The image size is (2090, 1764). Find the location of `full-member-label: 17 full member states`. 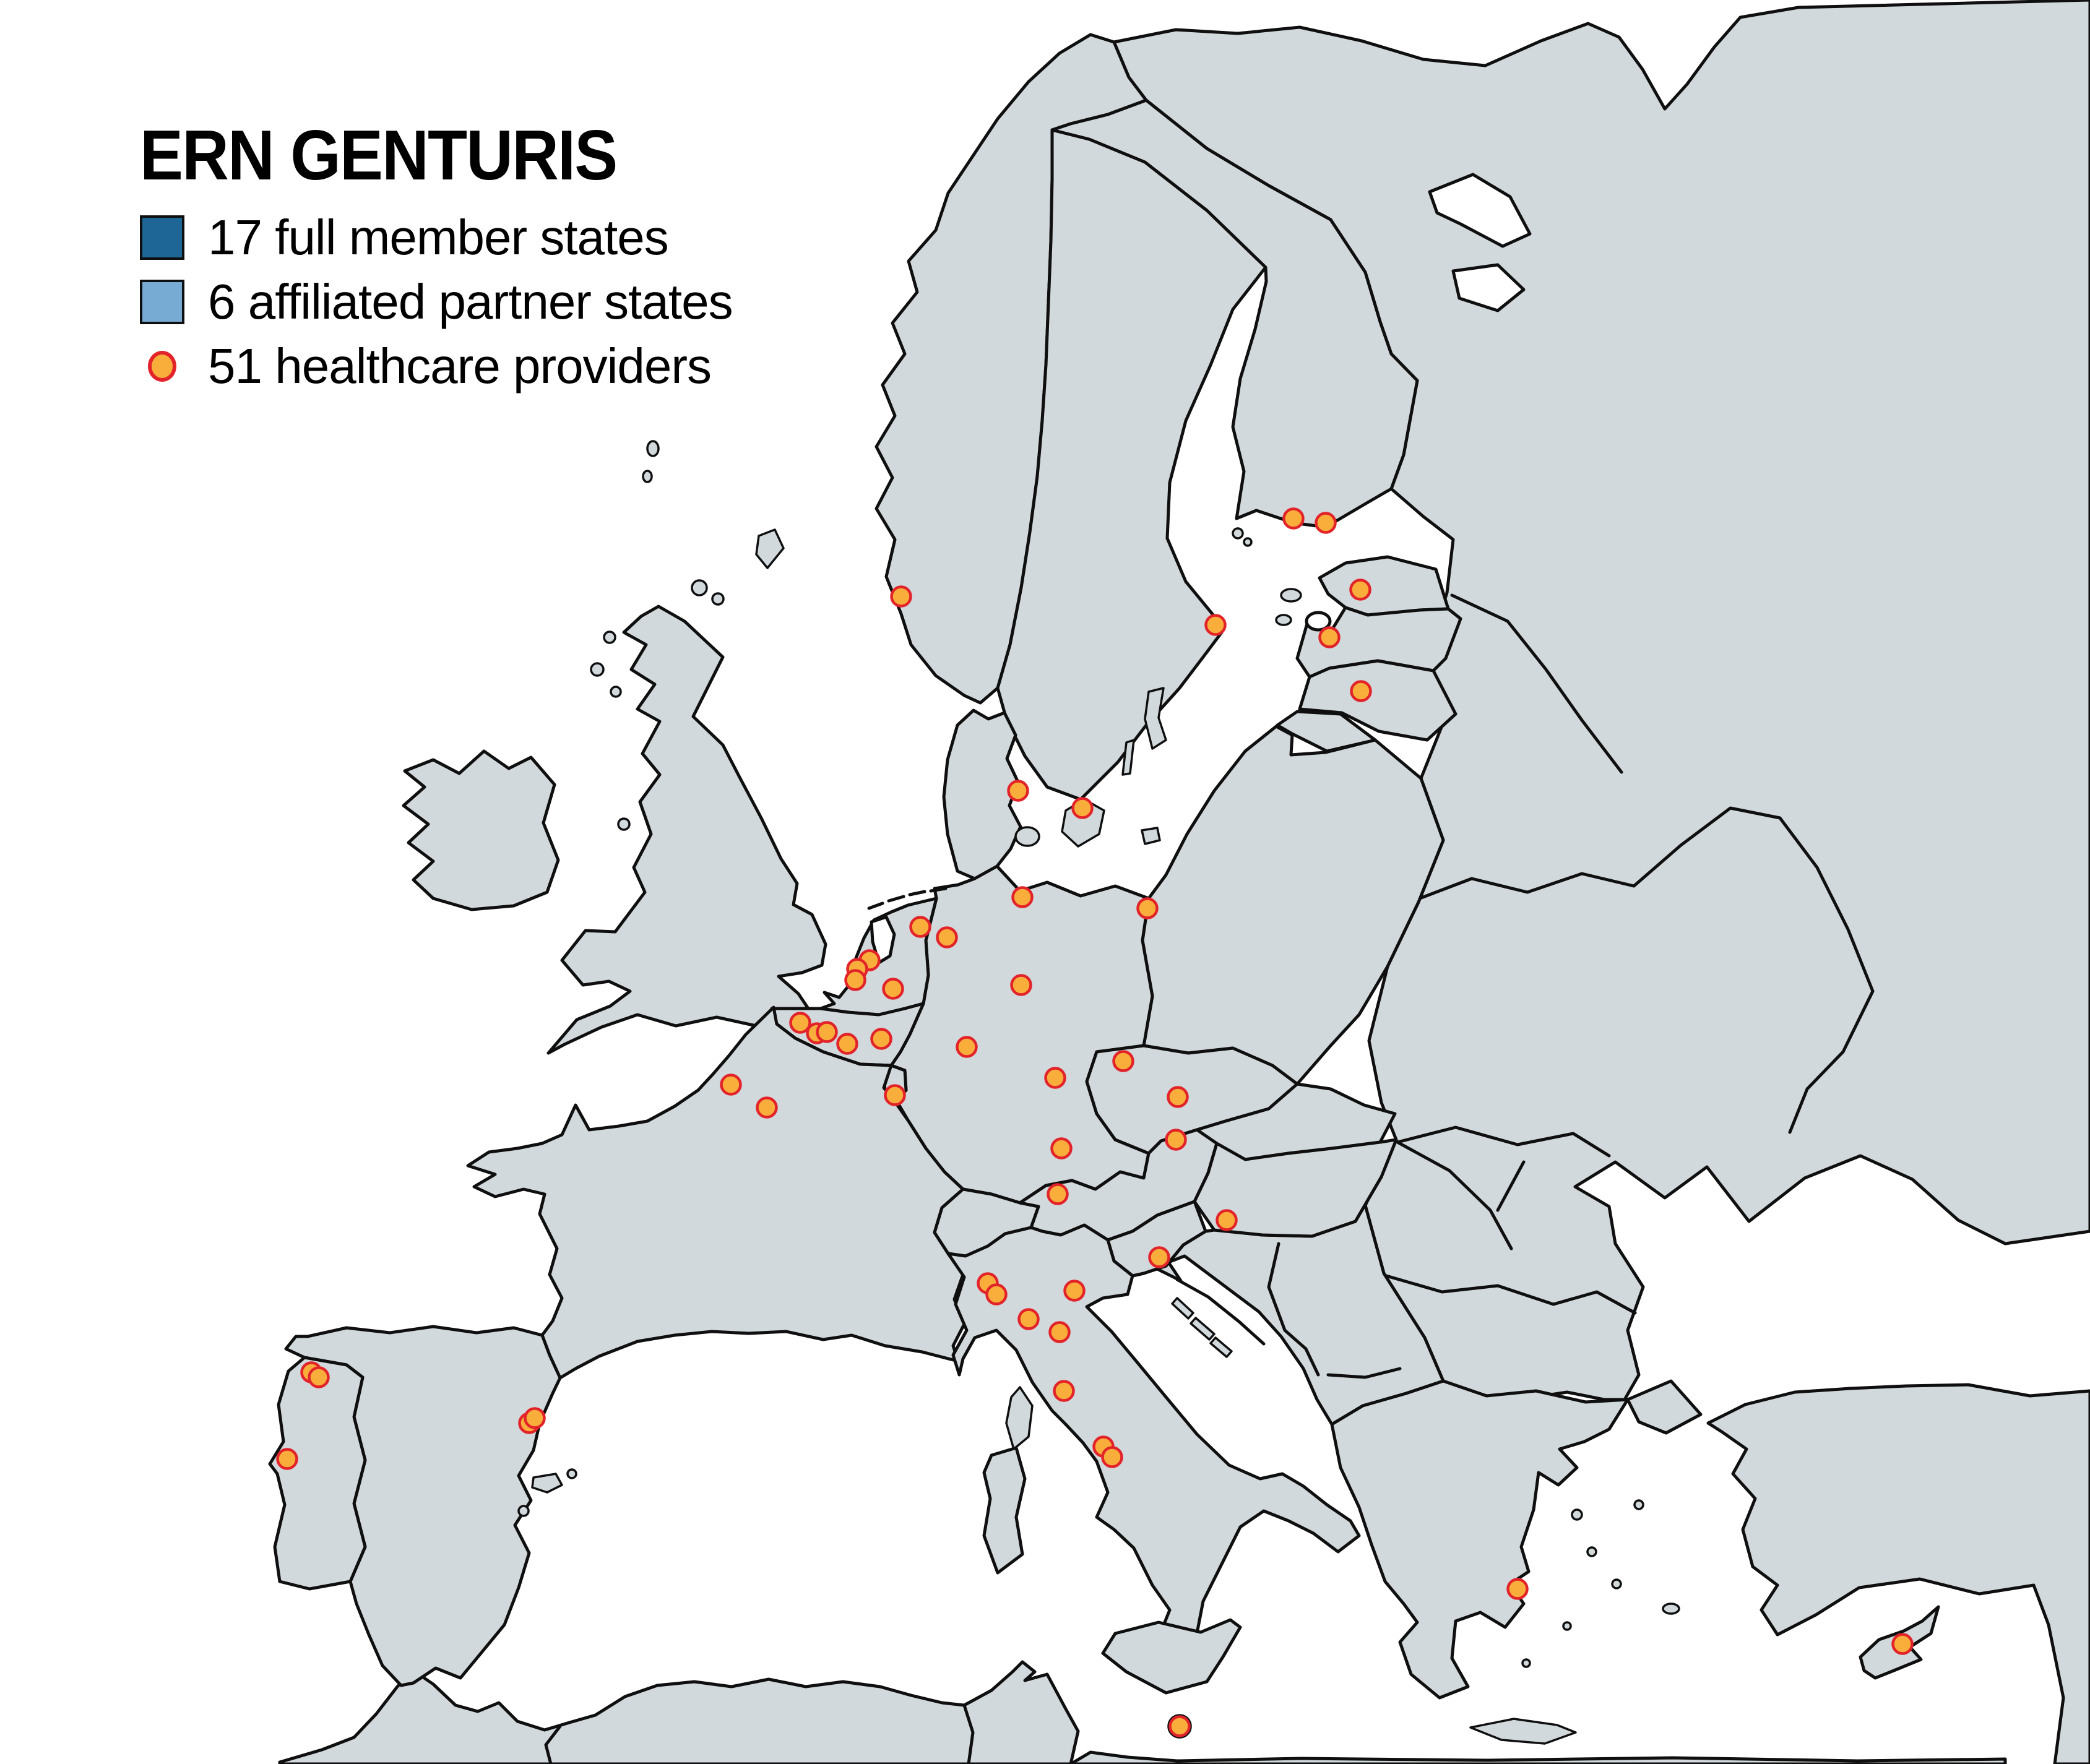

full-member-label: 17 full member states is located at coordinates (439, 238).